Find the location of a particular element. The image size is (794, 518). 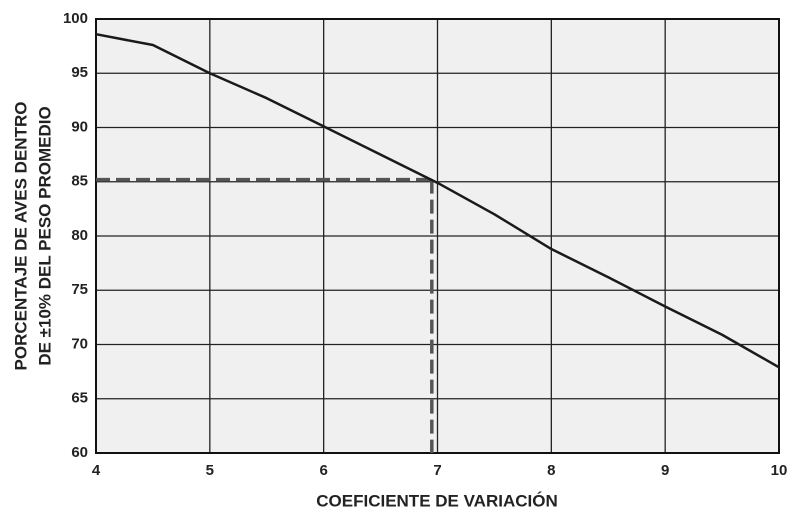

x-tick-label: 9 is located at coordinates (665, 470).